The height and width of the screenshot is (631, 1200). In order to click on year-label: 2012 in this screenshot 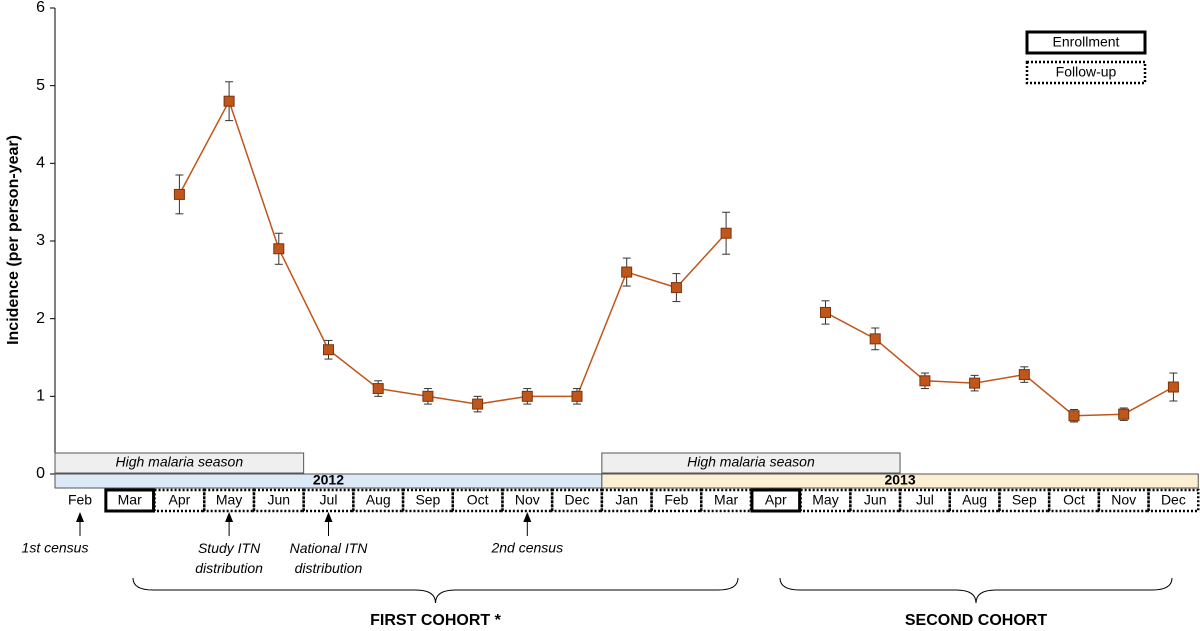, I will do `click(328, 480)`.